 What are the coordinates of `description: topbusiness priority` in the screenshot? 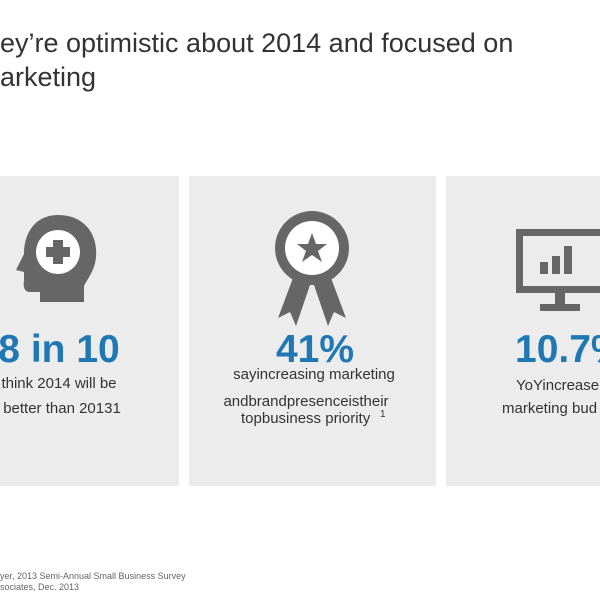 It's located at (306, 418).